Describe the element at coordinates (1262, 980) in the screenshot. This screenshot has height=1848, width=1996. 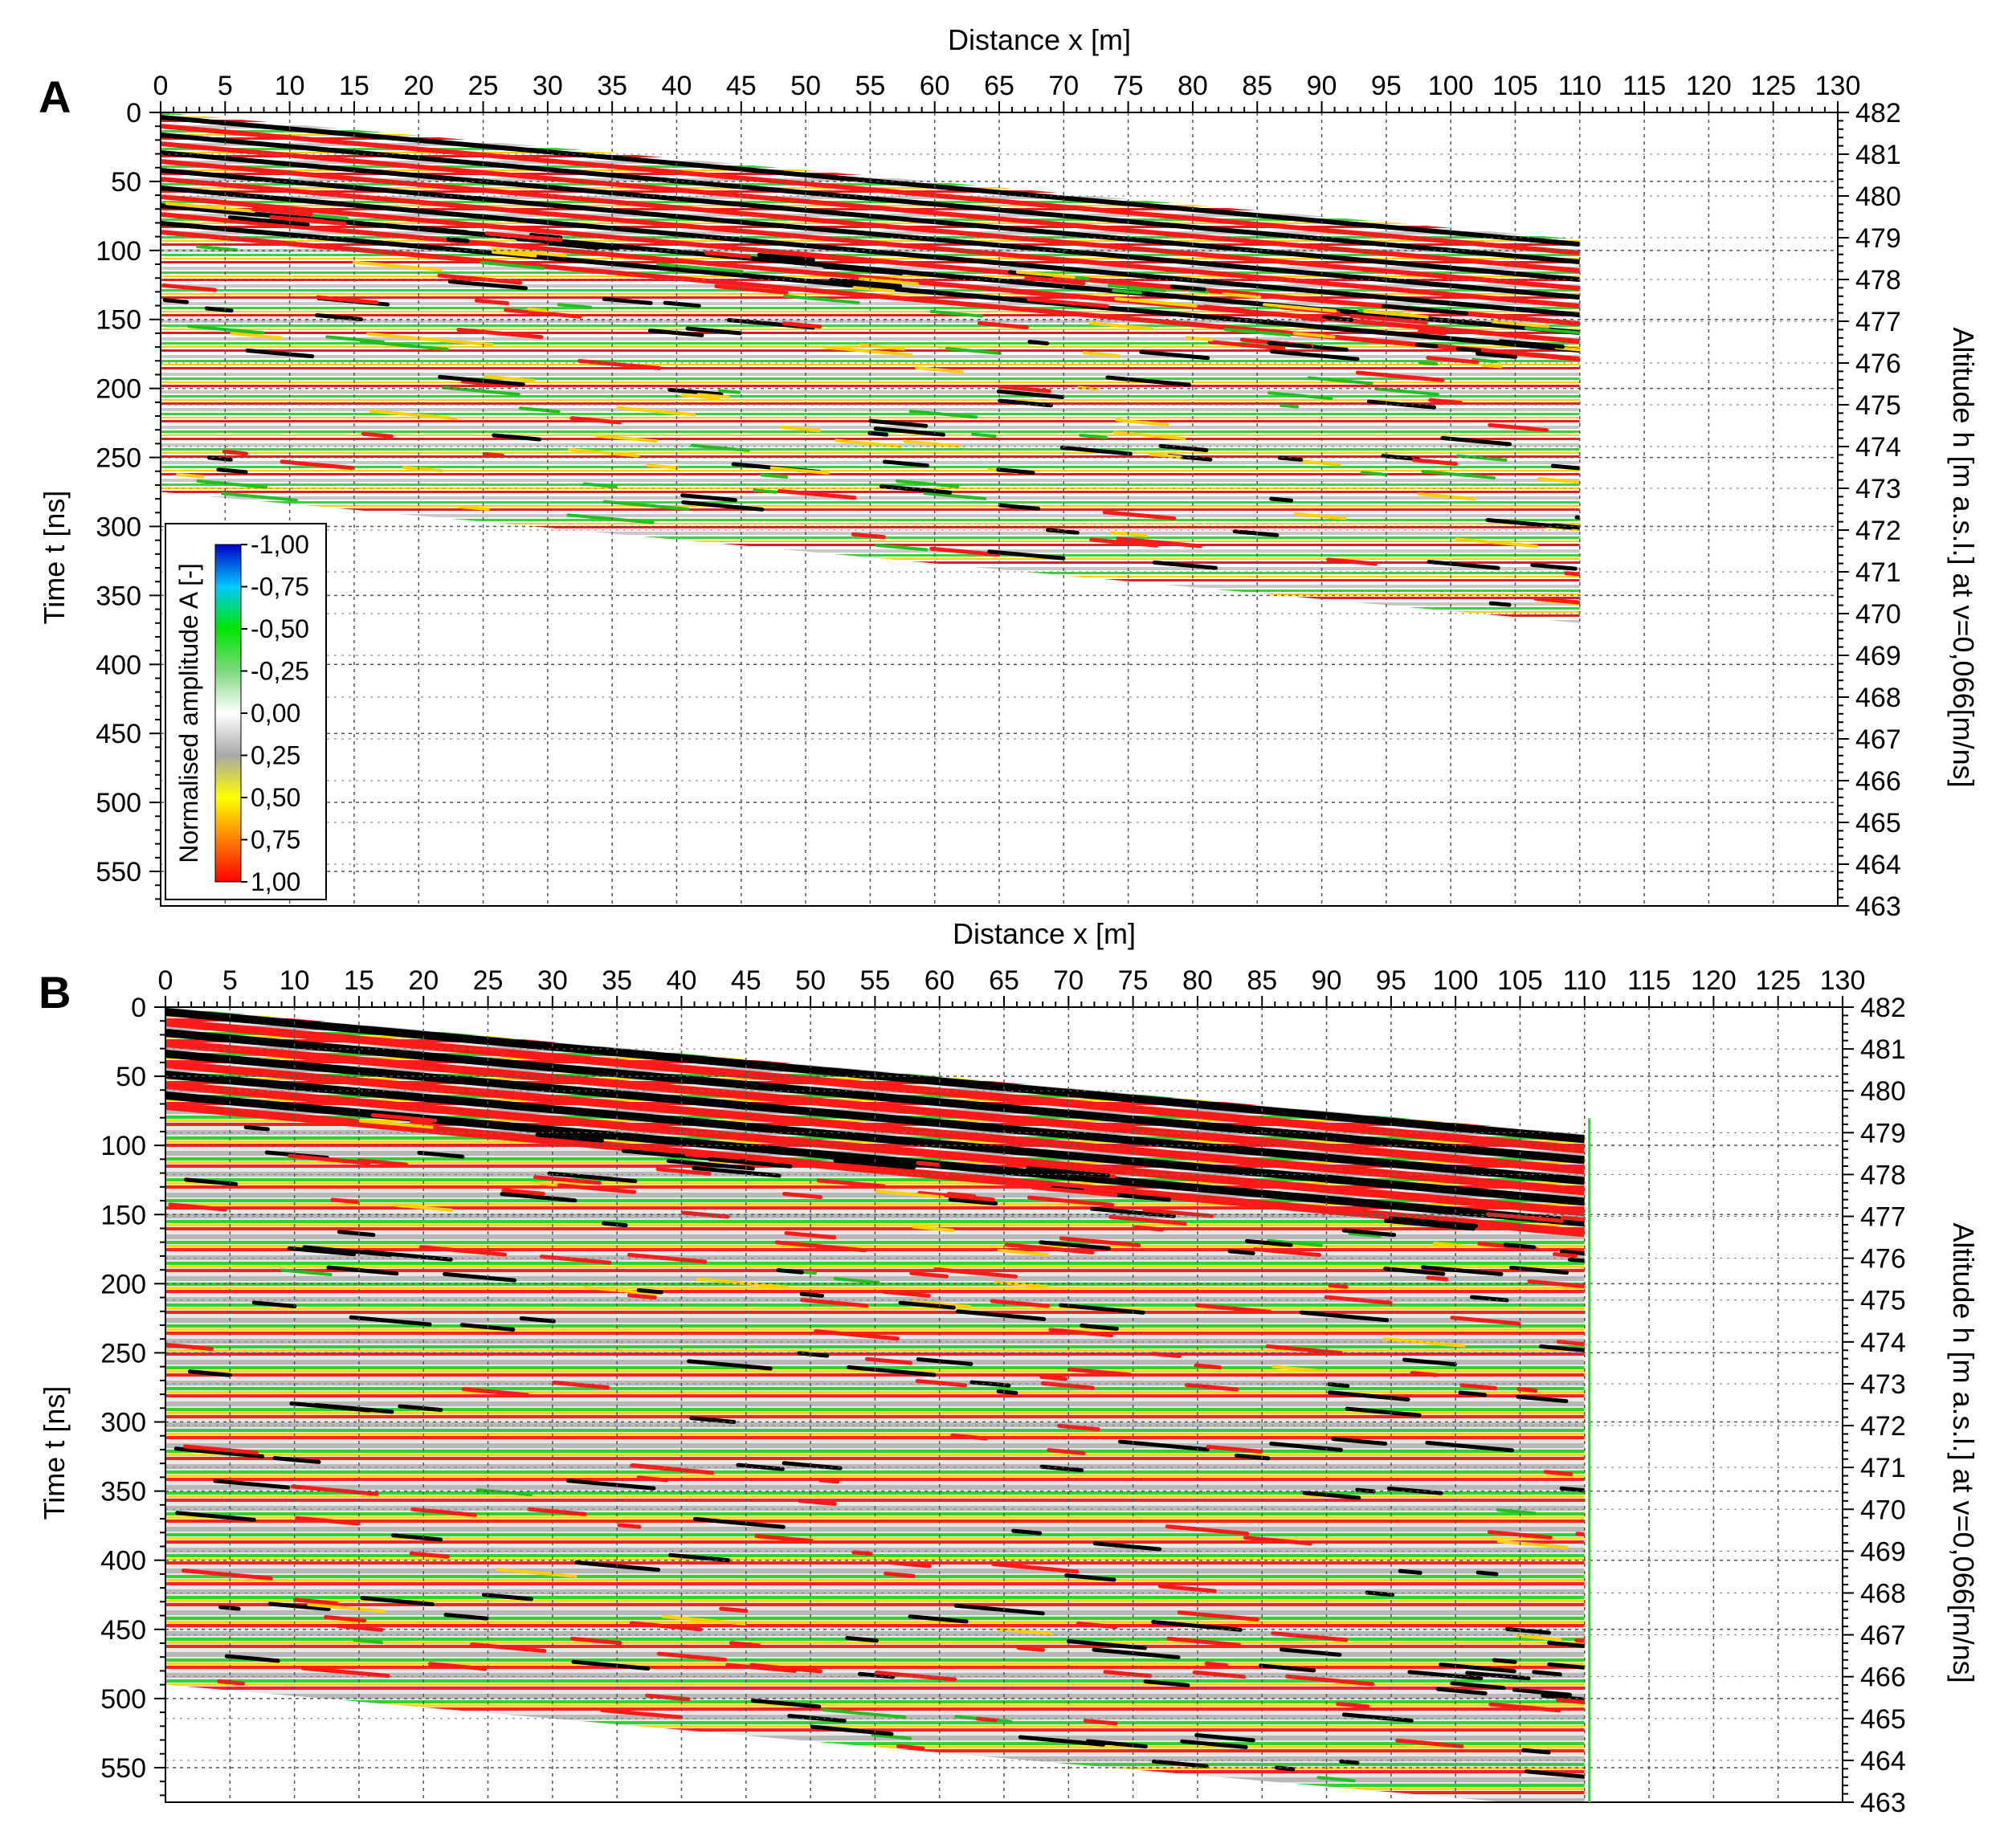
I see `panel-b-x-tick-label: 85` at that location.